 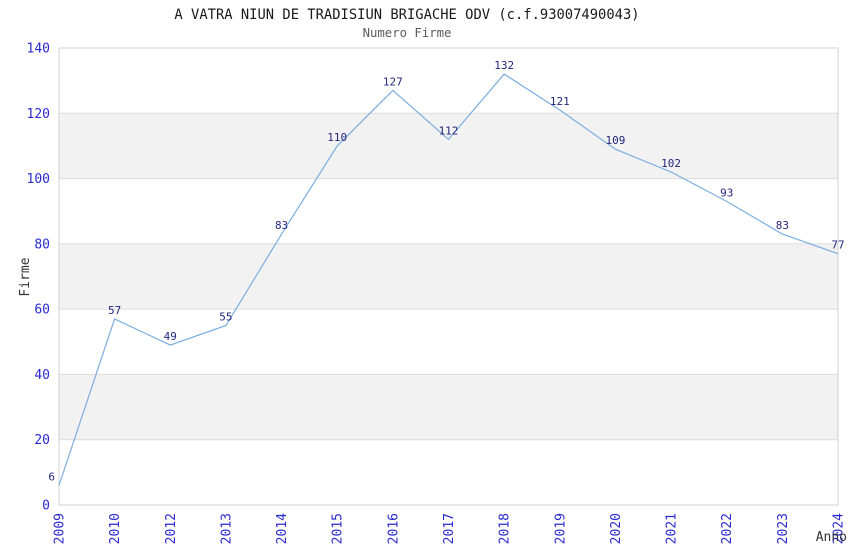 I want to click on data-point-label: 6, so click(x=51, y=476).